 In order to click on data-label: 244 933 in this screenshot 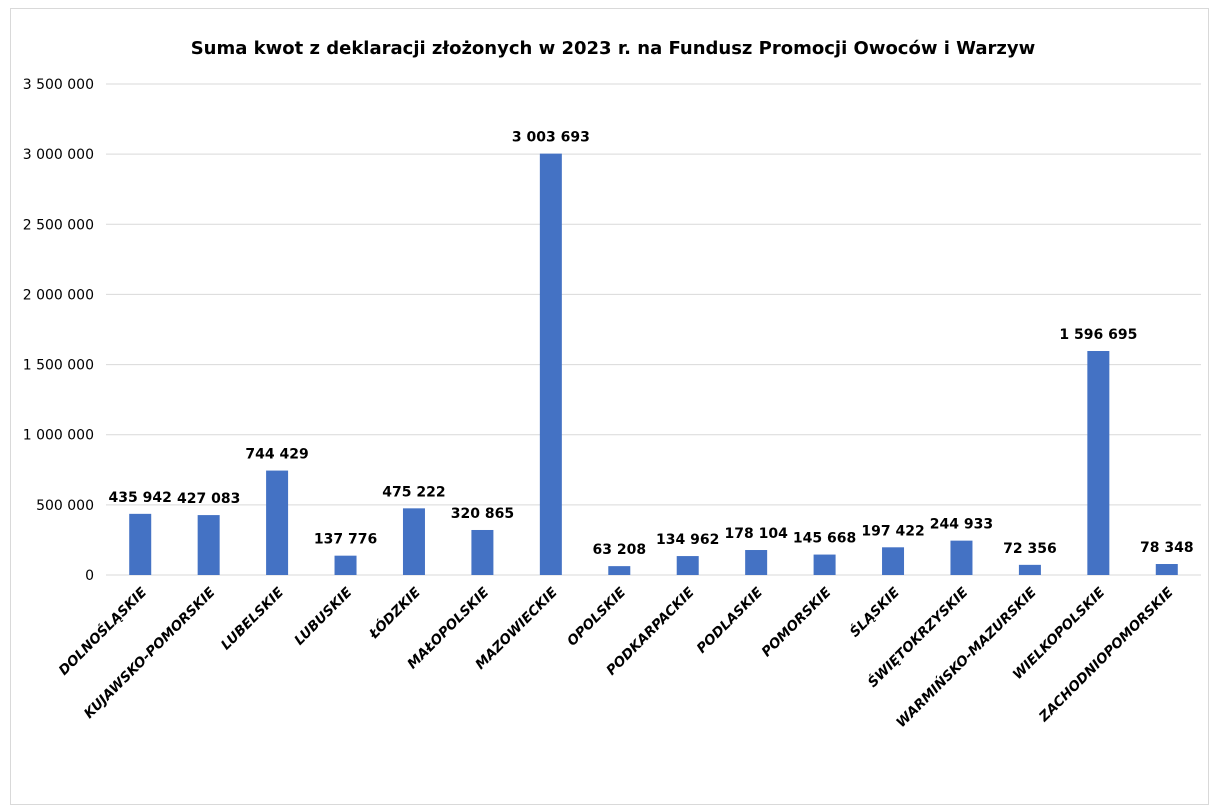, I will do `click(961, 525)`.